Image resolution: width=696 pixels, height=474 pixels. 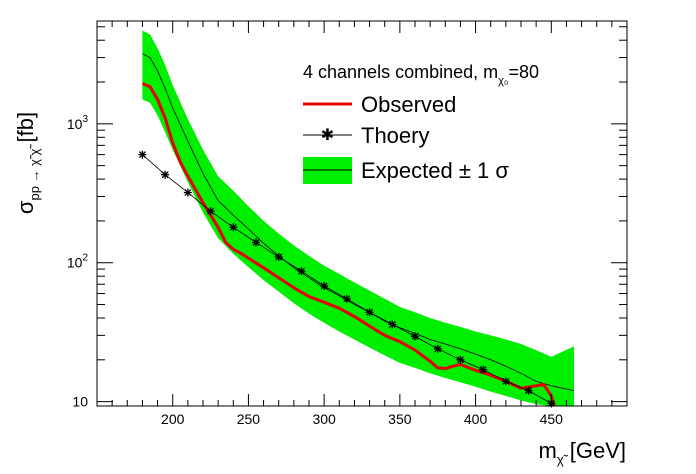 What do you see at coordinates (563, 459) in the screenshot?
I see `x-axis-title-sub: χ̃` at bounding box center [563, 459].